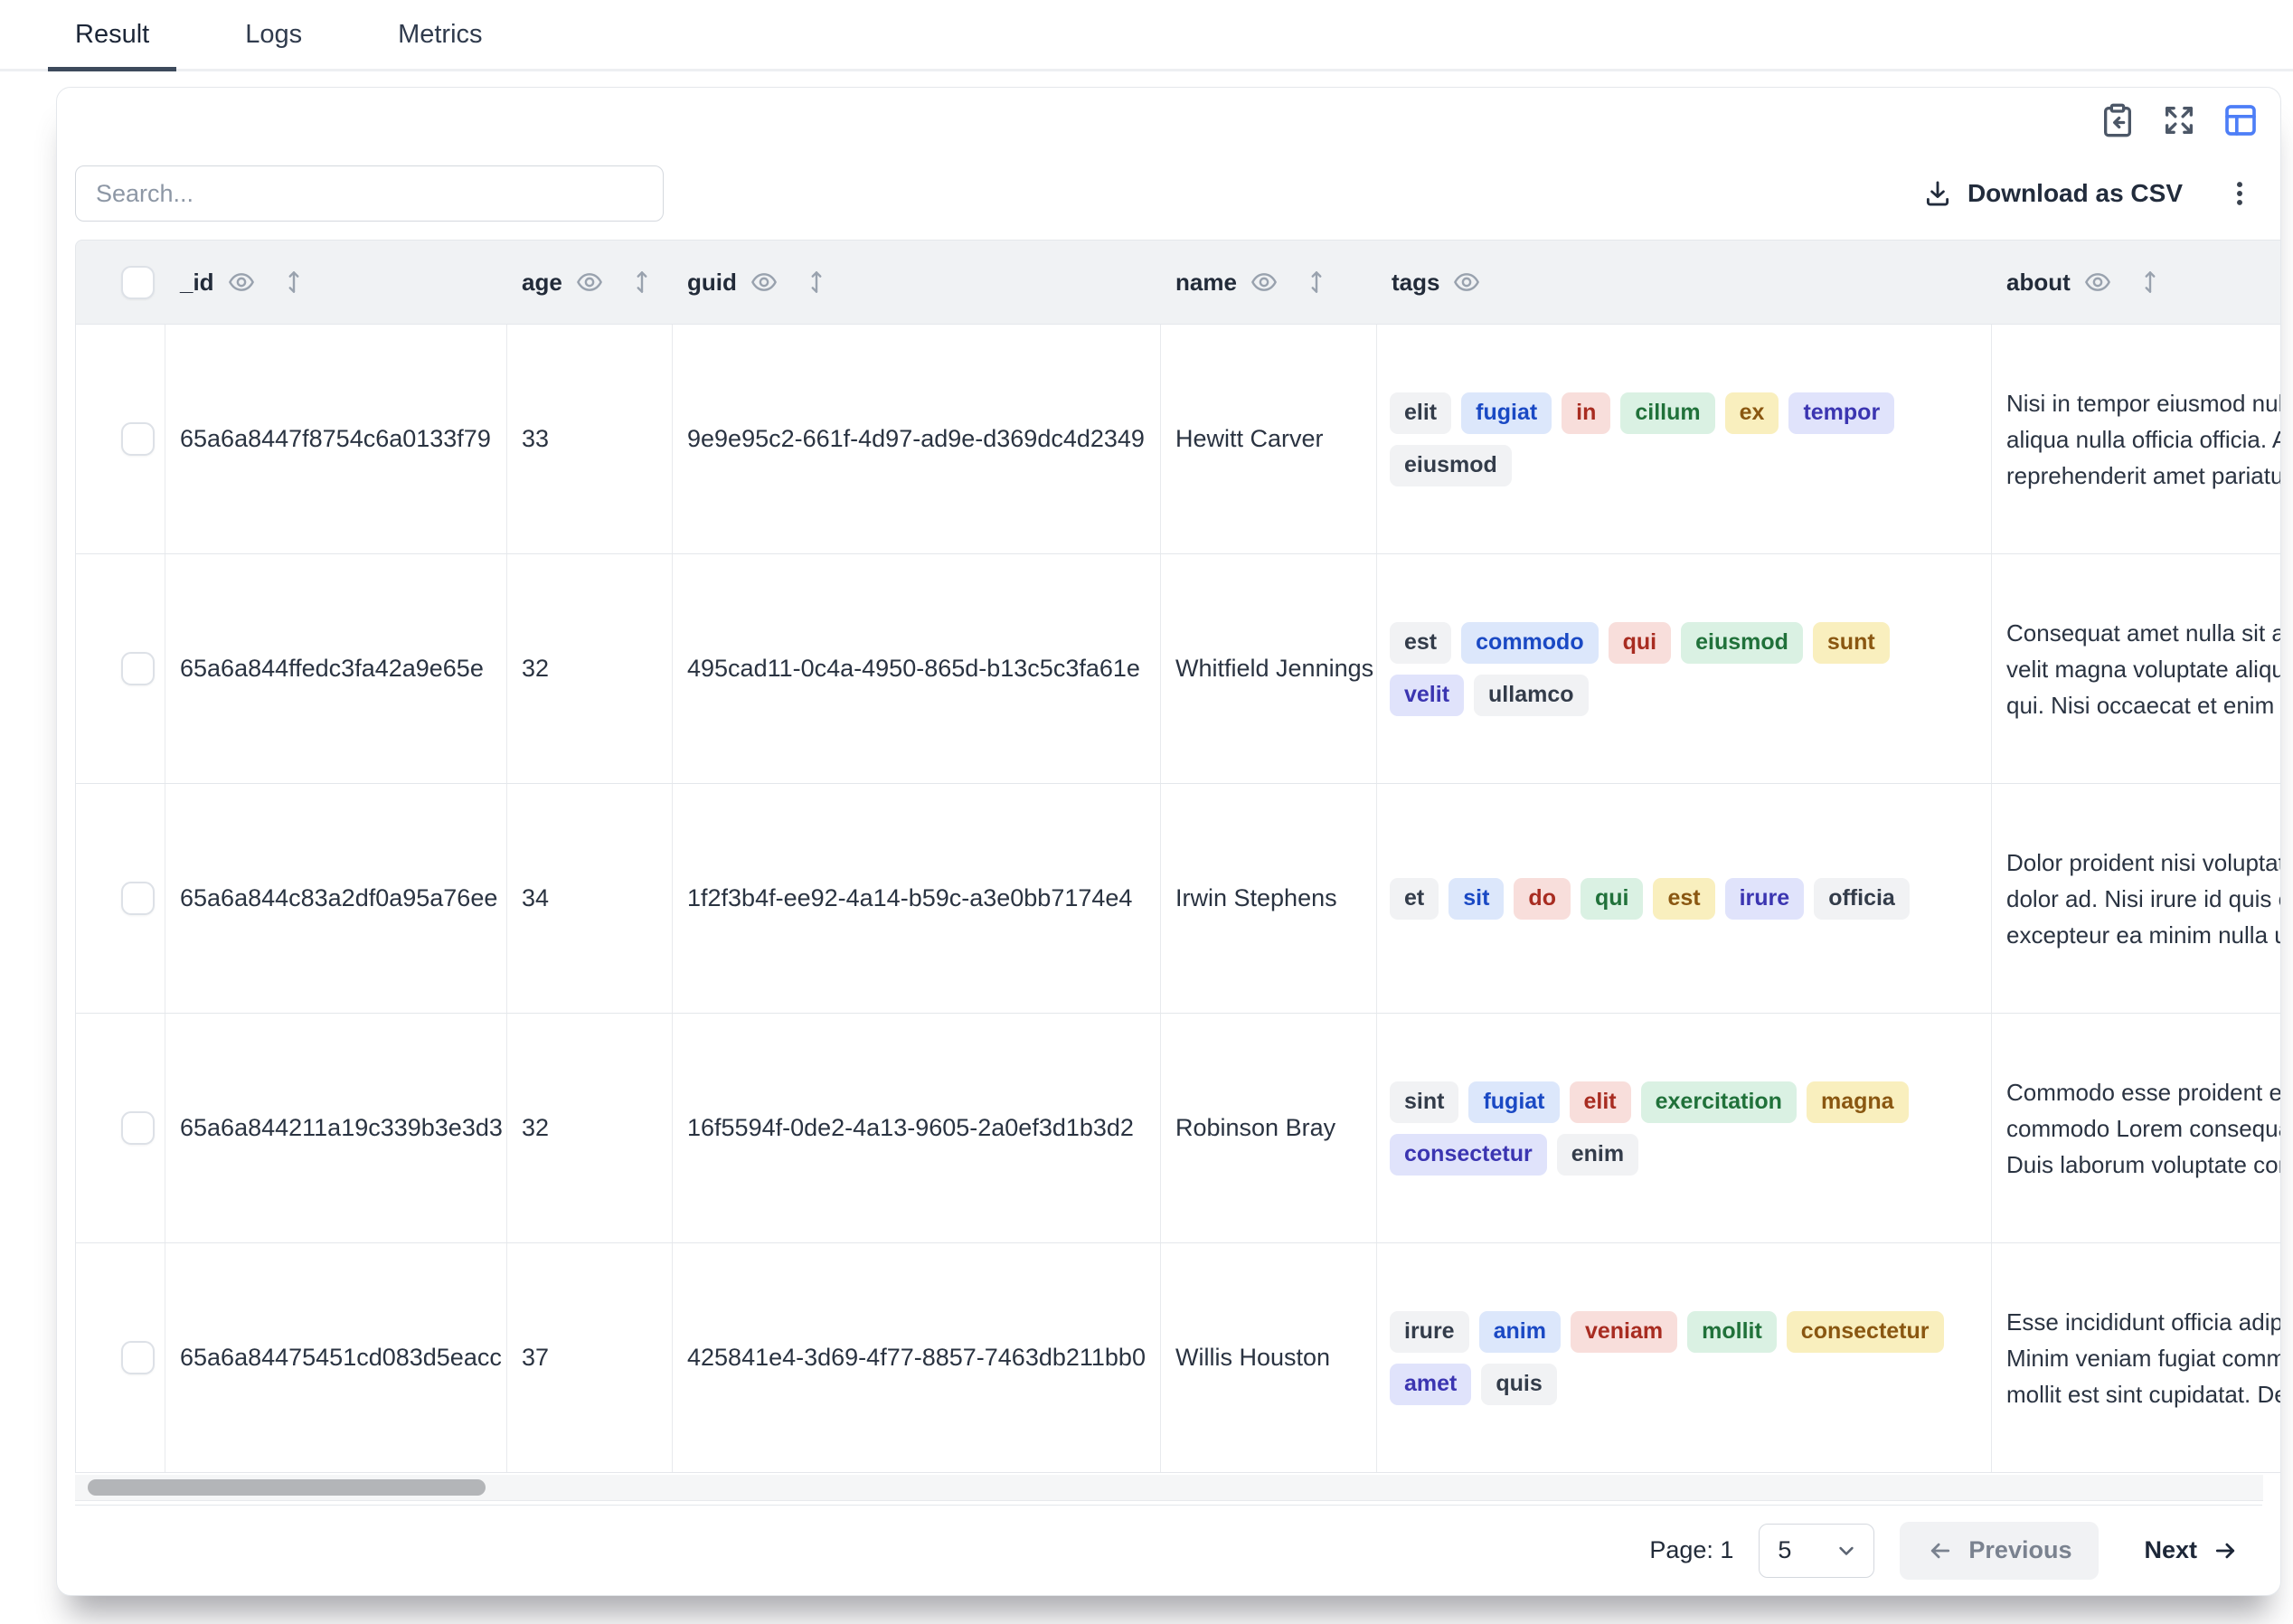 The image size is (2293, 1624). What do you see at coordinates (138, 282) in the screenshot?
I see `select-all-checkbox` at bounding box center [138, 282].